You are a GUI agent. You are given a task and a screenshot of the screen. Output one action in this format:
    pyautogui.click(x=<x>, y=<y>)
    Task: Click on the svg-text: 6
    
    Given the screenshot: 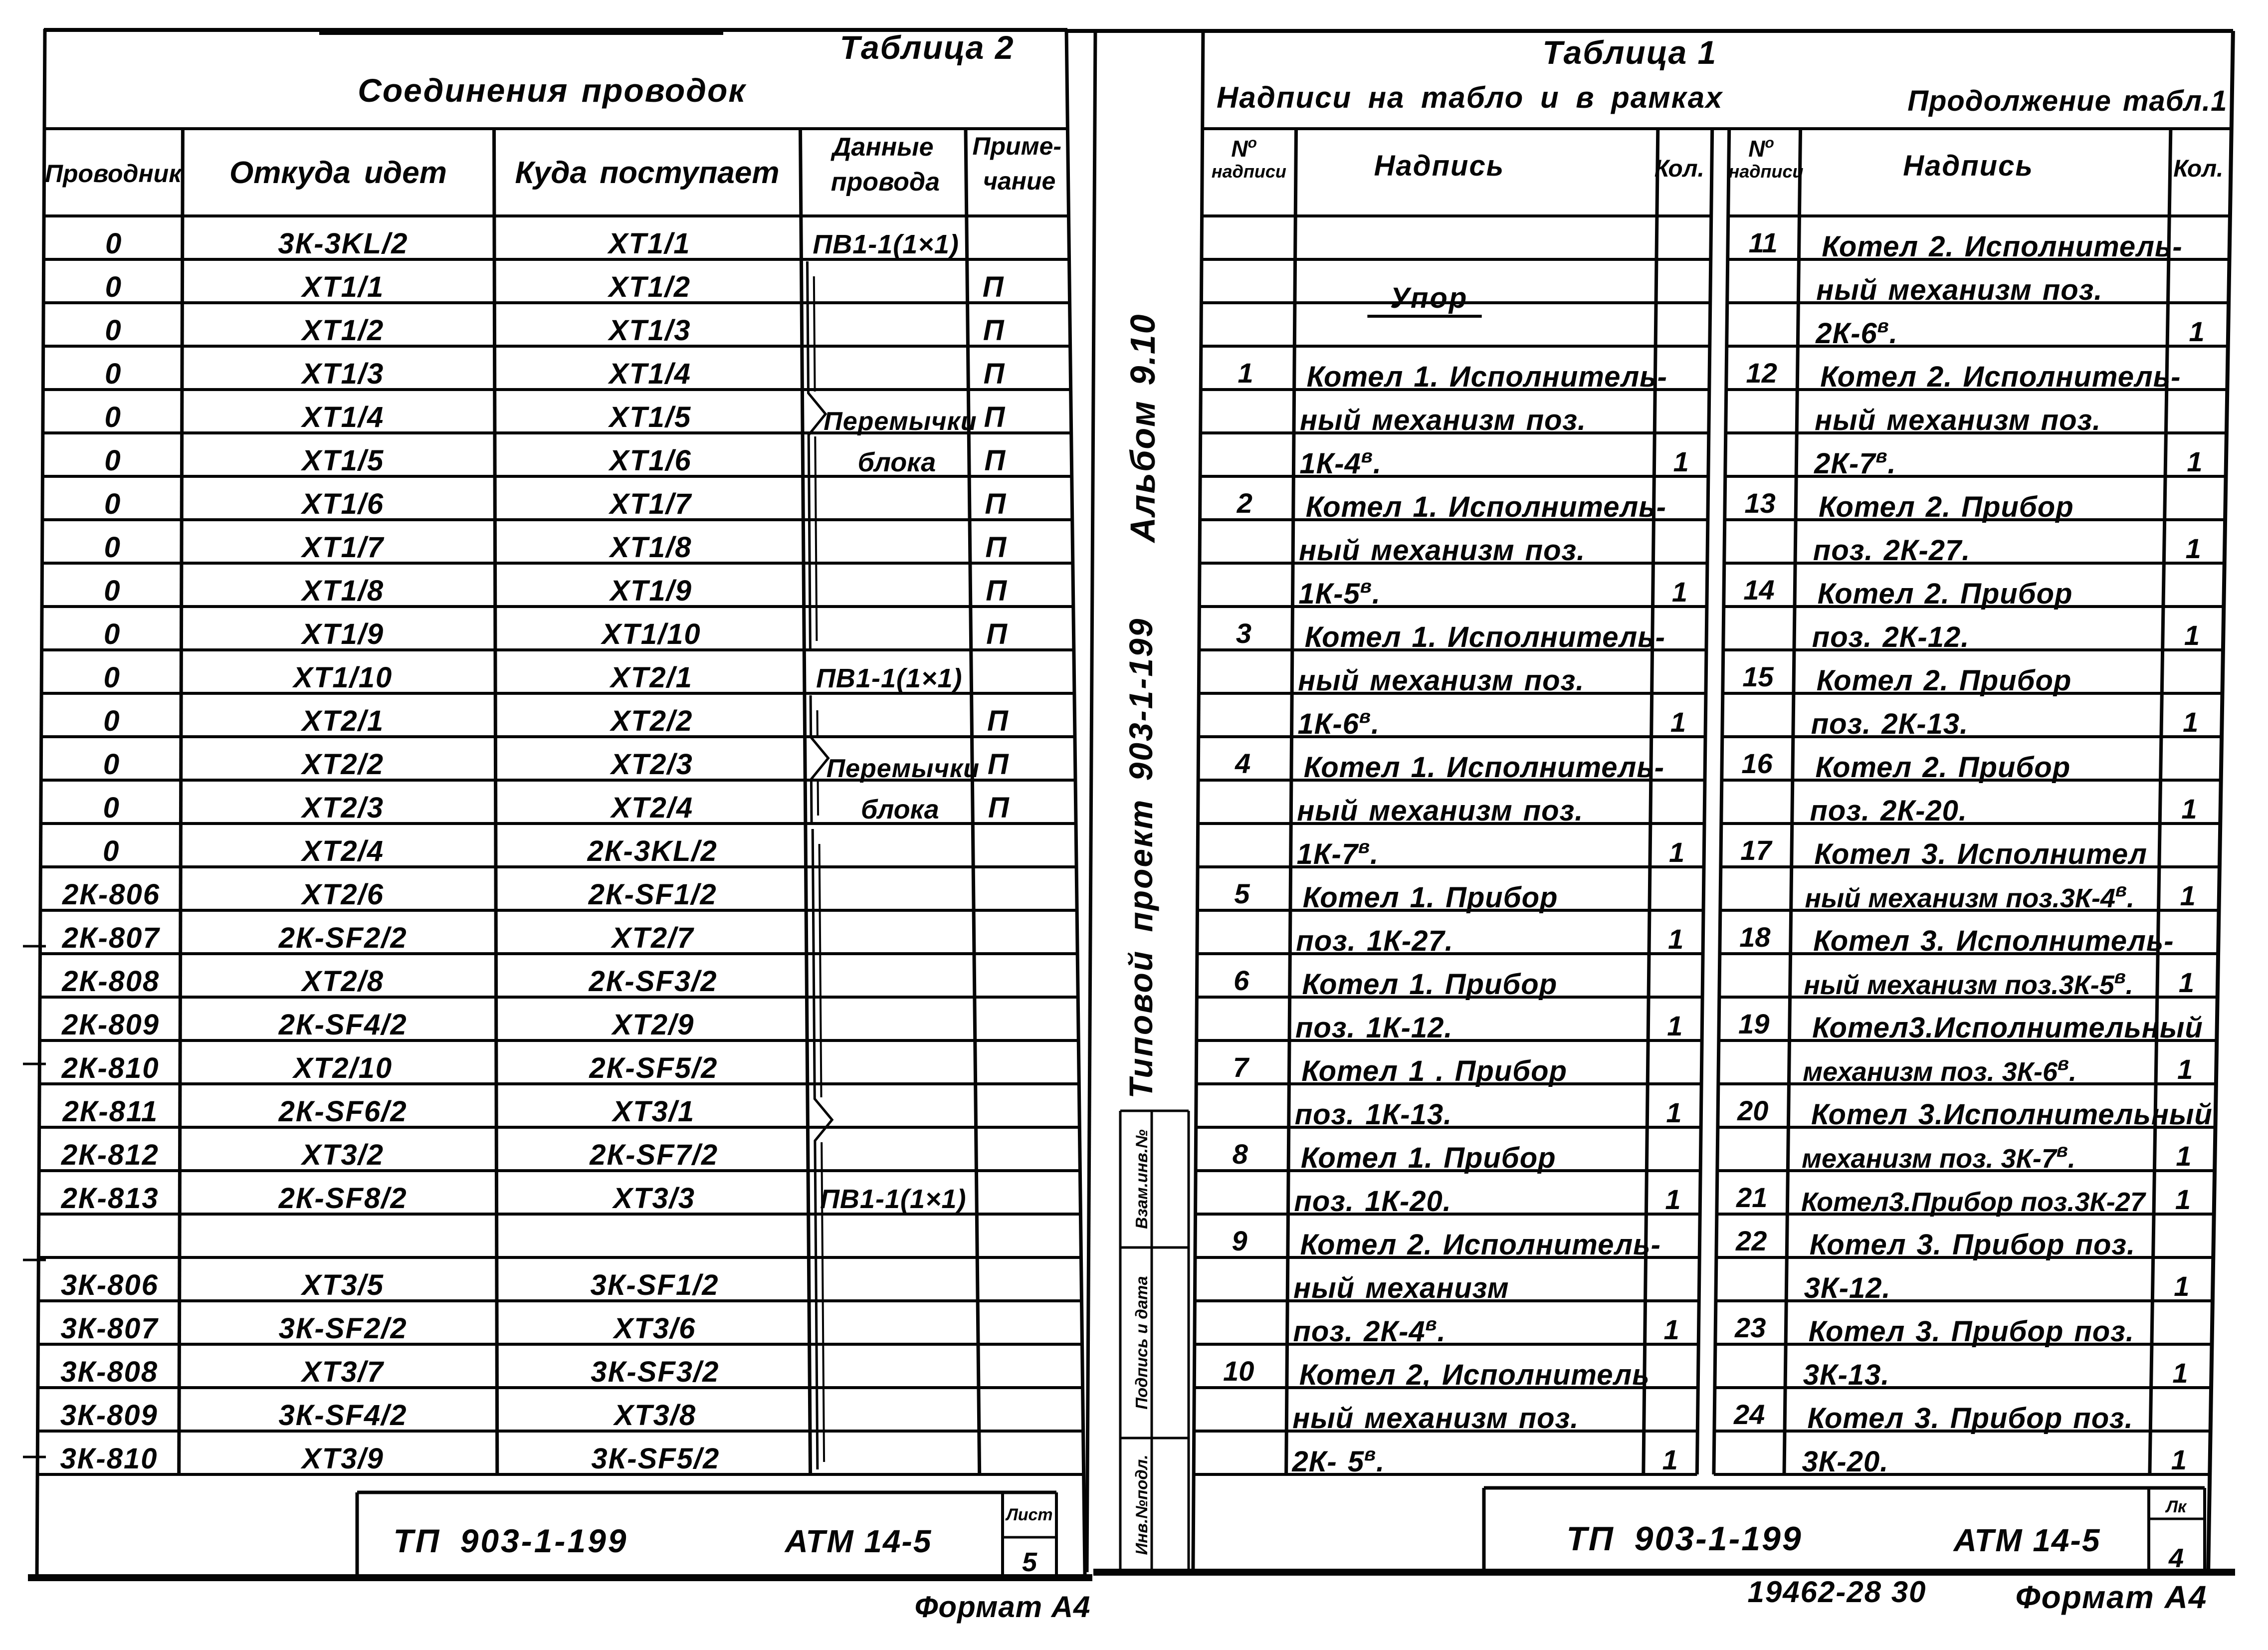 What is the action you would take?
    pyautogui.click(x=1242, y=980)
    